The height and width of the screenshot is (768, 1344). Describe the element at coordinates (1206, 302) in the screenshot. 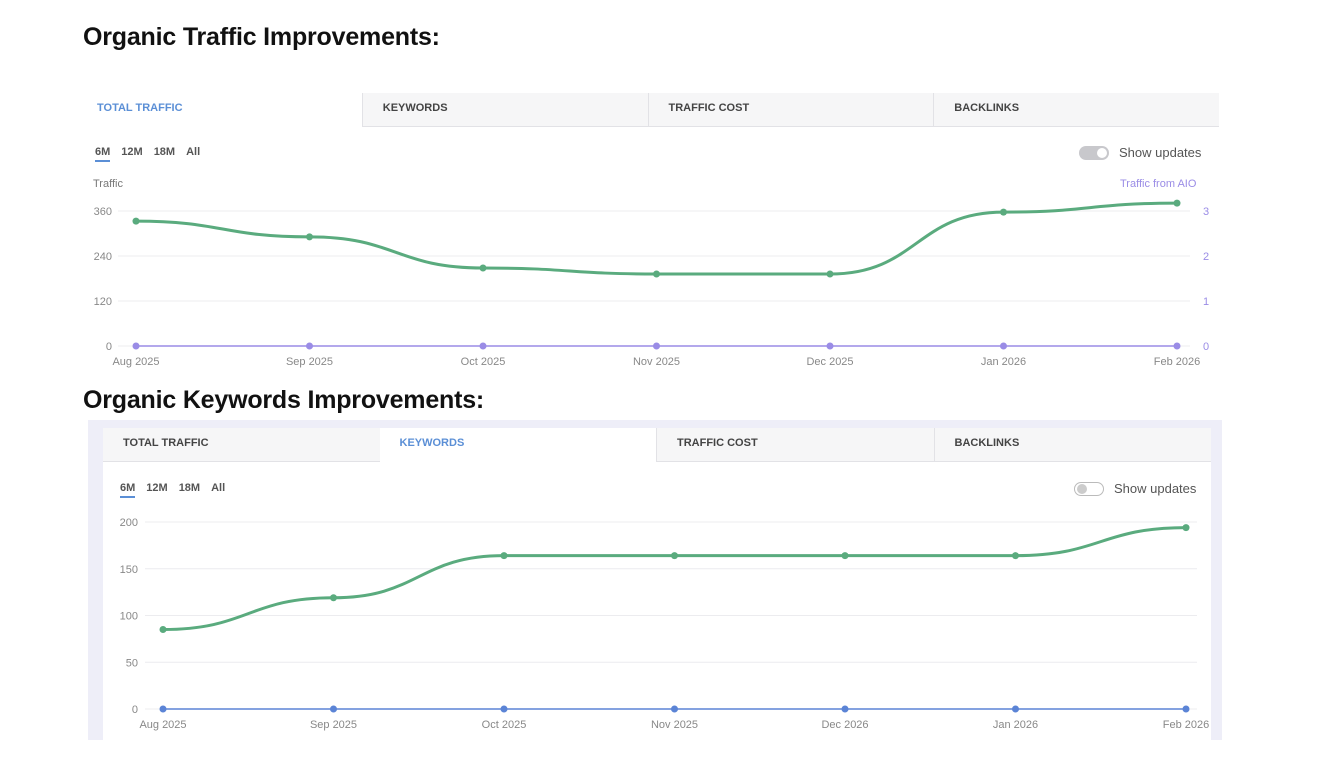

I see `y2-tick-label: 1` at that location.